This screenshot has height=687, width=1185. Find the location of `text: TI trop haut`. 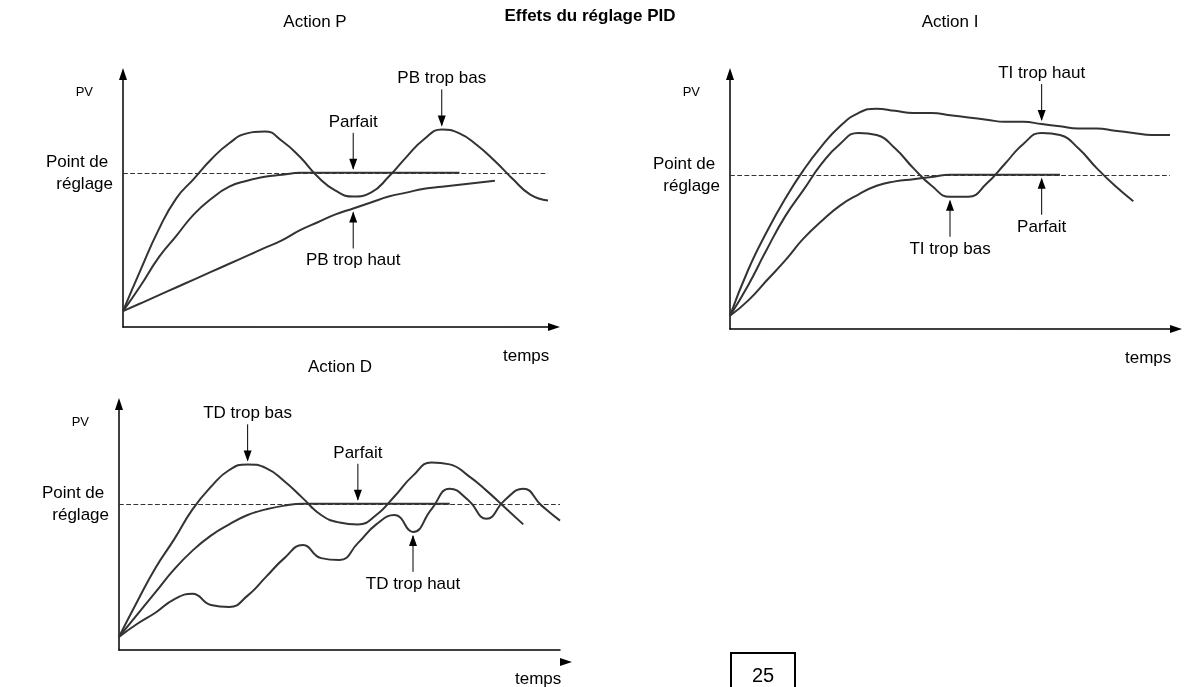

text: TI trop haut is located at coordinates (1042, 73).